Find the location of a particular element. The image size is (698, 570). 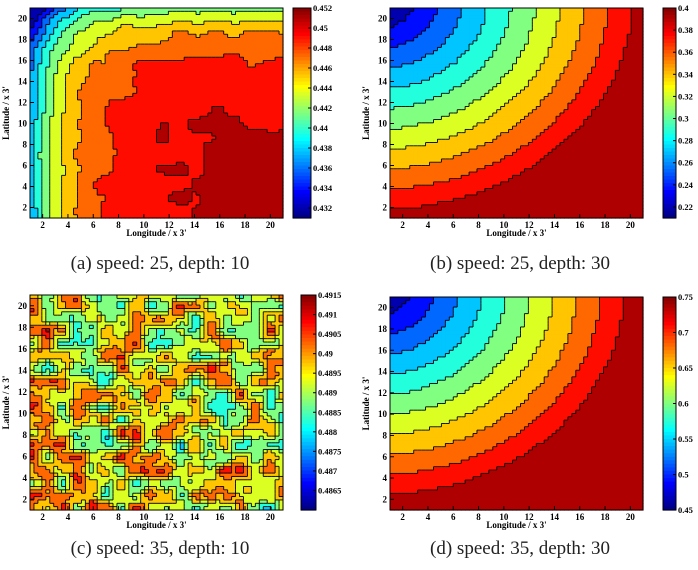

colorbar-tick-label: 0.36 is located at coordinates (685, 52).